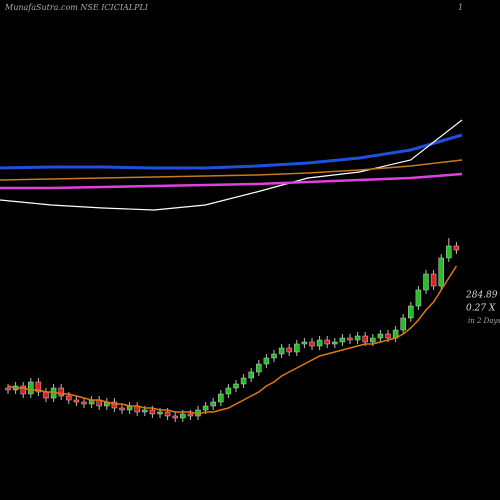  I want to click on days-label: in 2 Days, so click(484, 321).